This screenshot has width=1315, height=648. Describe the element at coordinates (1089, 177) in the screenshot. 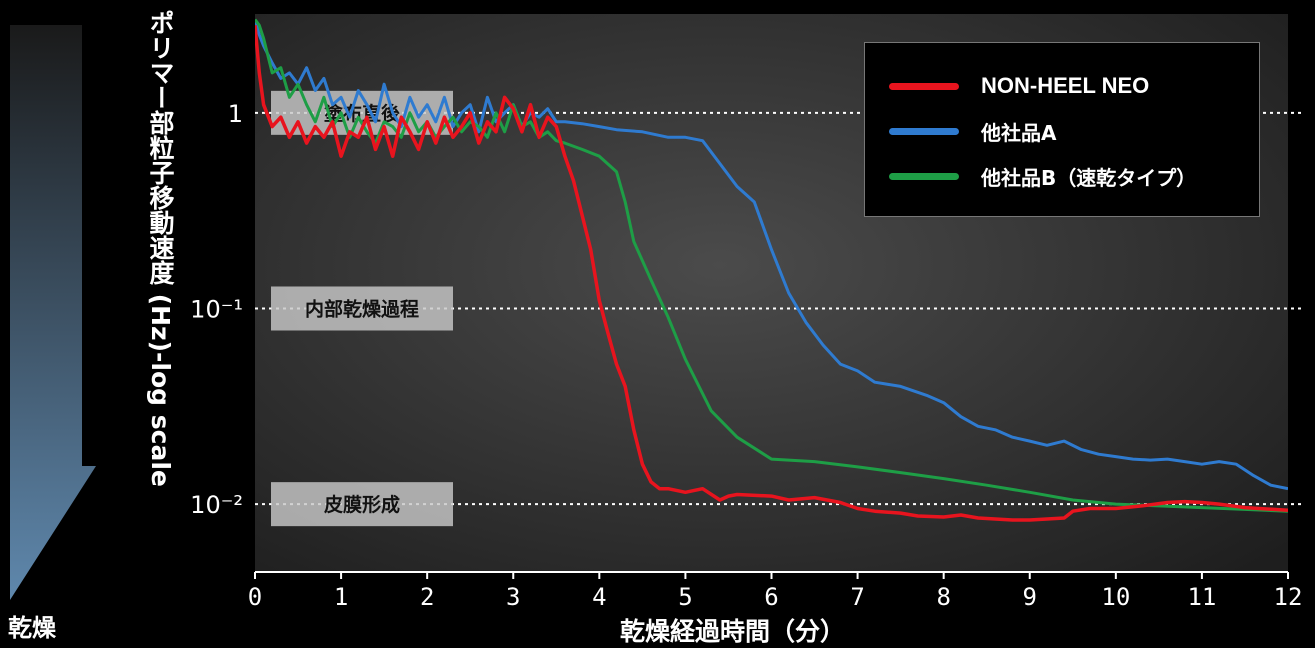

I see `legend-label-competitor-b: 他社品B（速乾タイプ）` at that location.